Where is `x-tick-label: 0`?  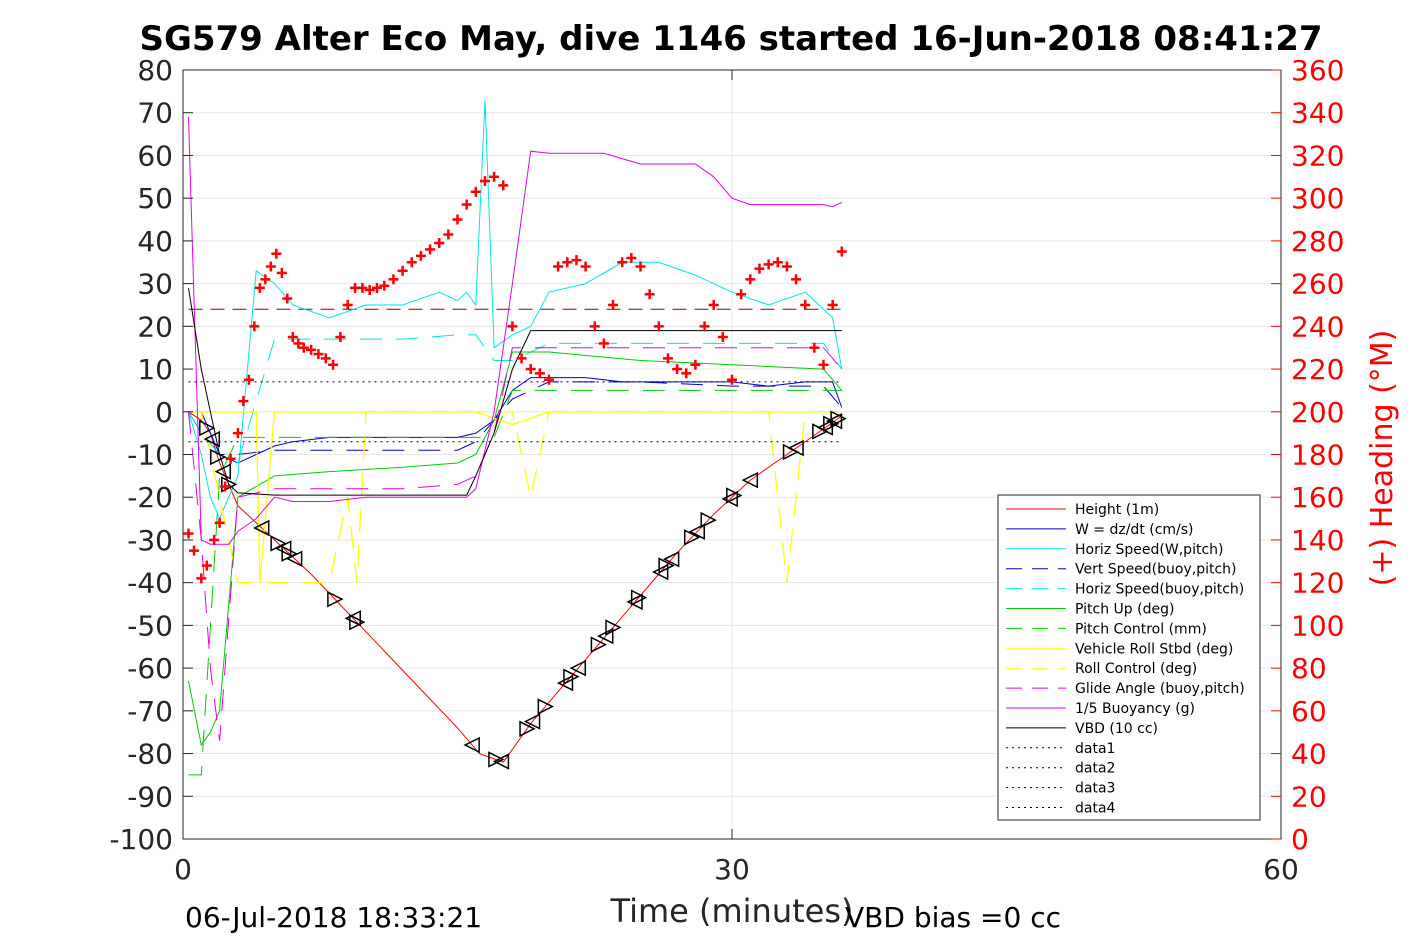
x-tick-label: 0 is located at coordinates (183, 869).